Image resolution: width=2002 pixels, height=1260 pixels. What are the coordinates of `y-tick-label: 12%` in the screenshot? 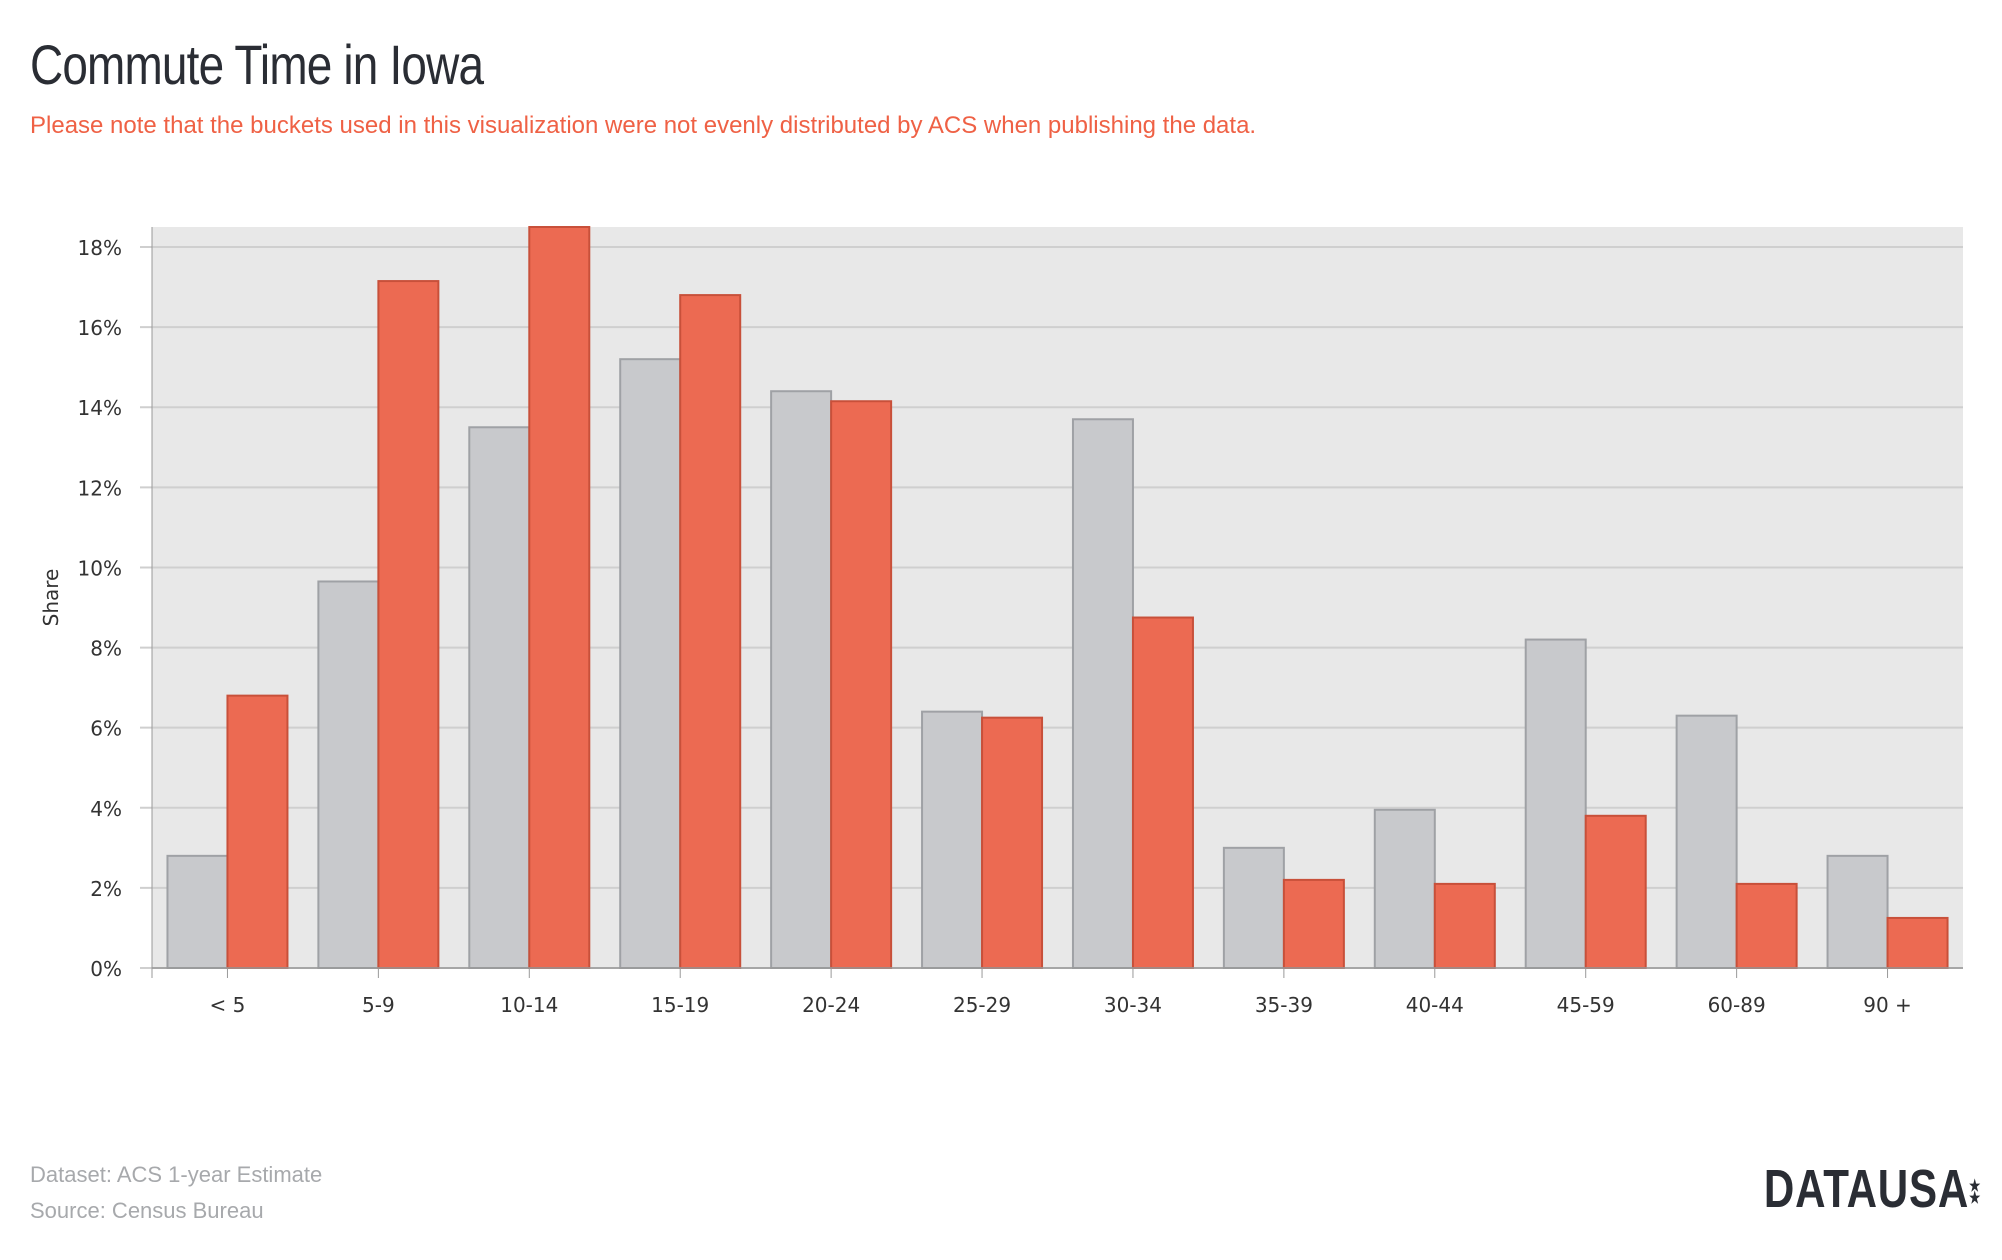 It's located at (100, 488).